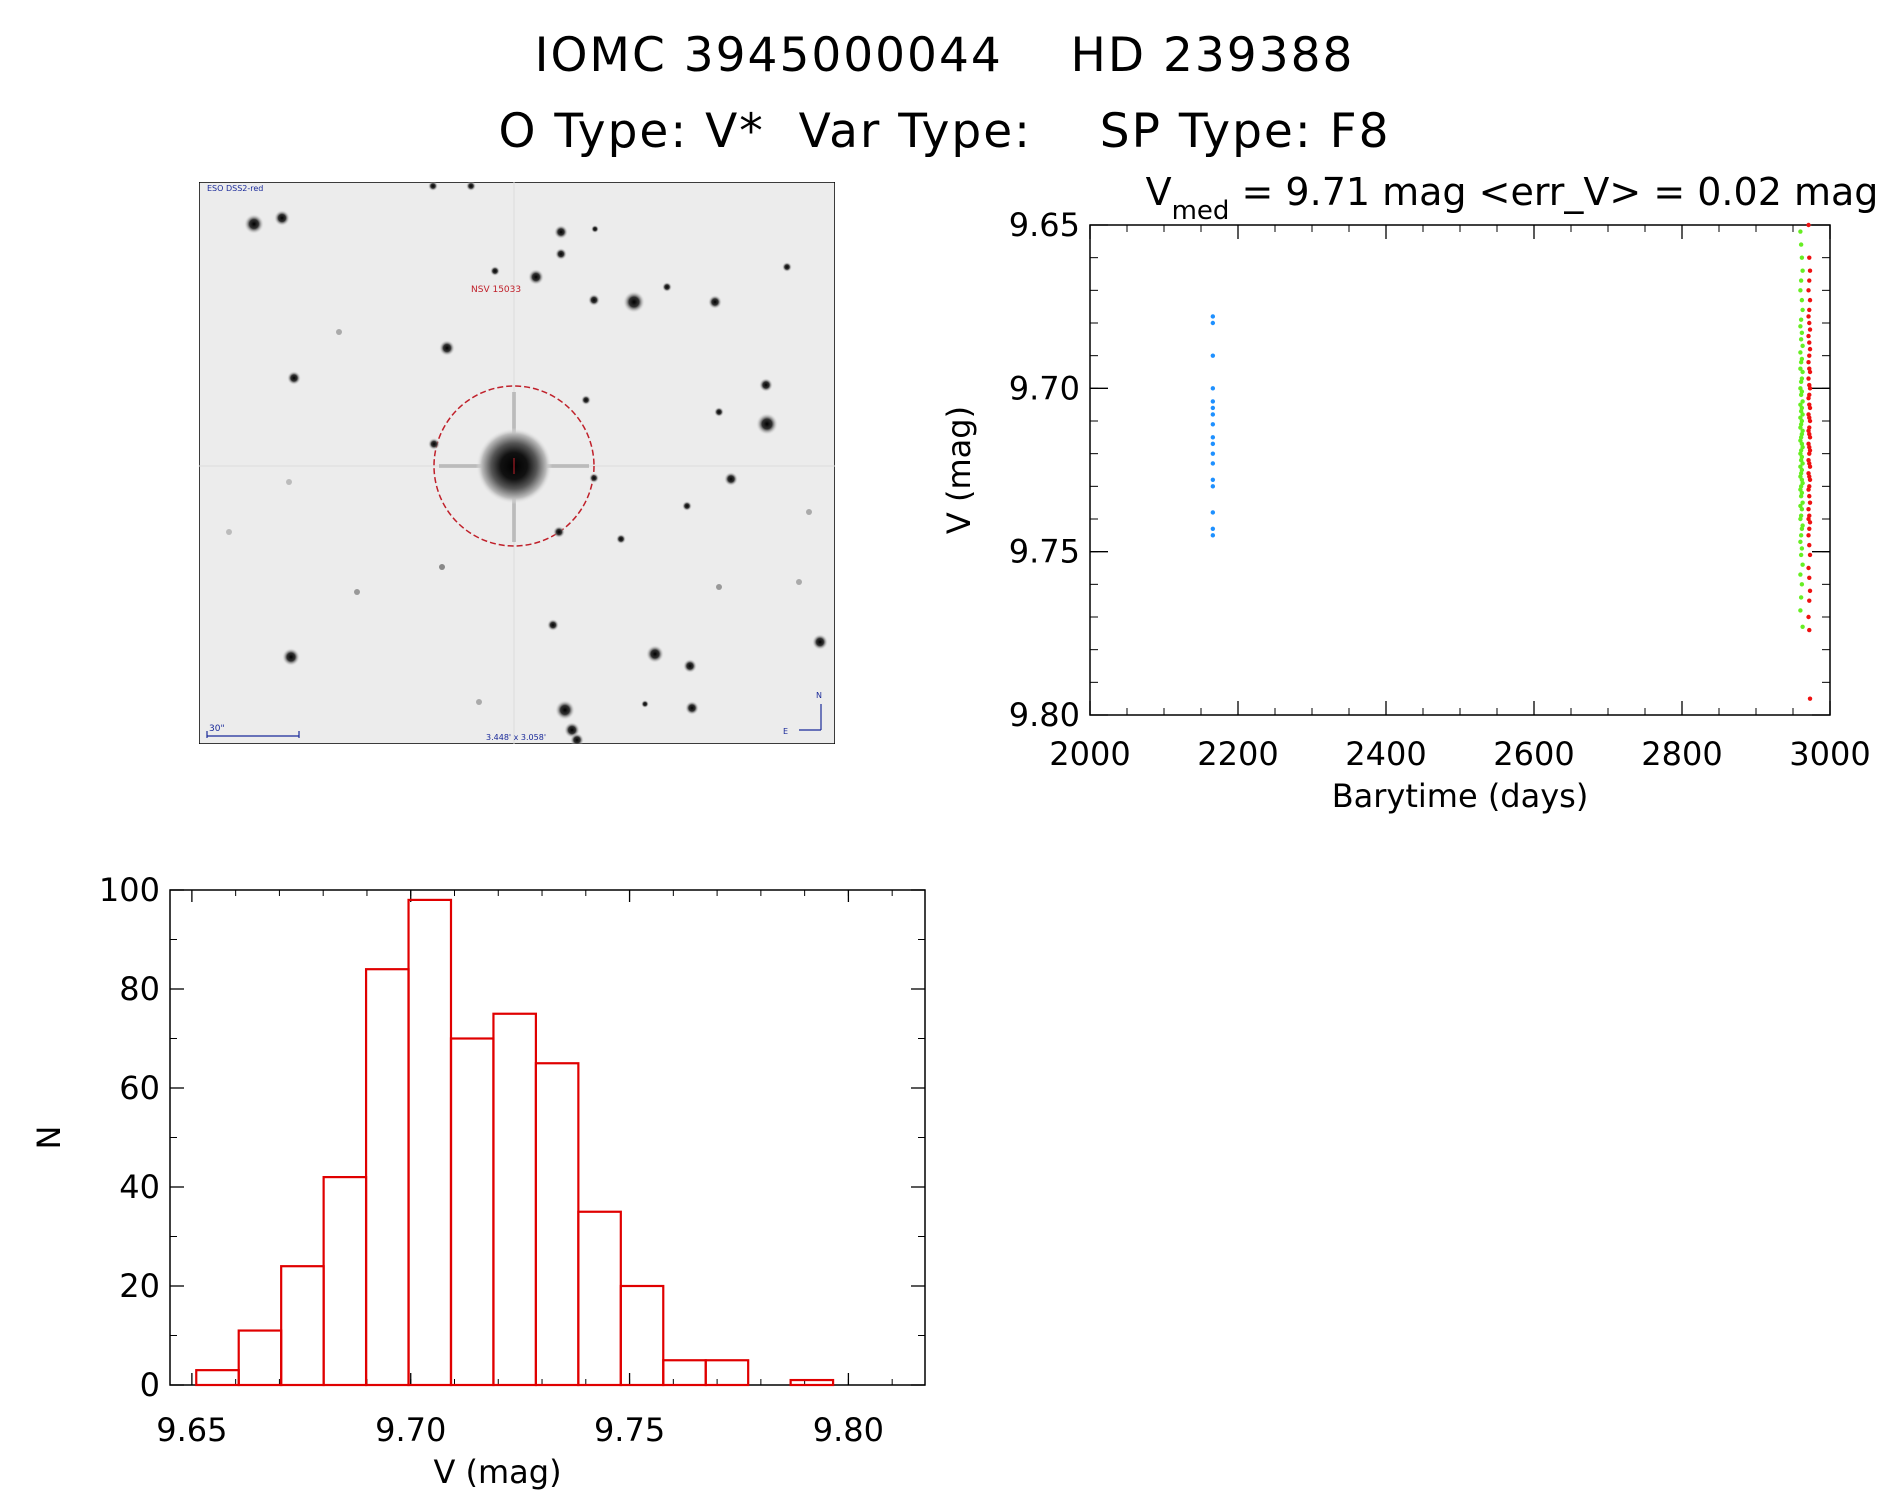 This screenshot has width=1889, height=1494. I want to click on target-circle, so click(514, 466).